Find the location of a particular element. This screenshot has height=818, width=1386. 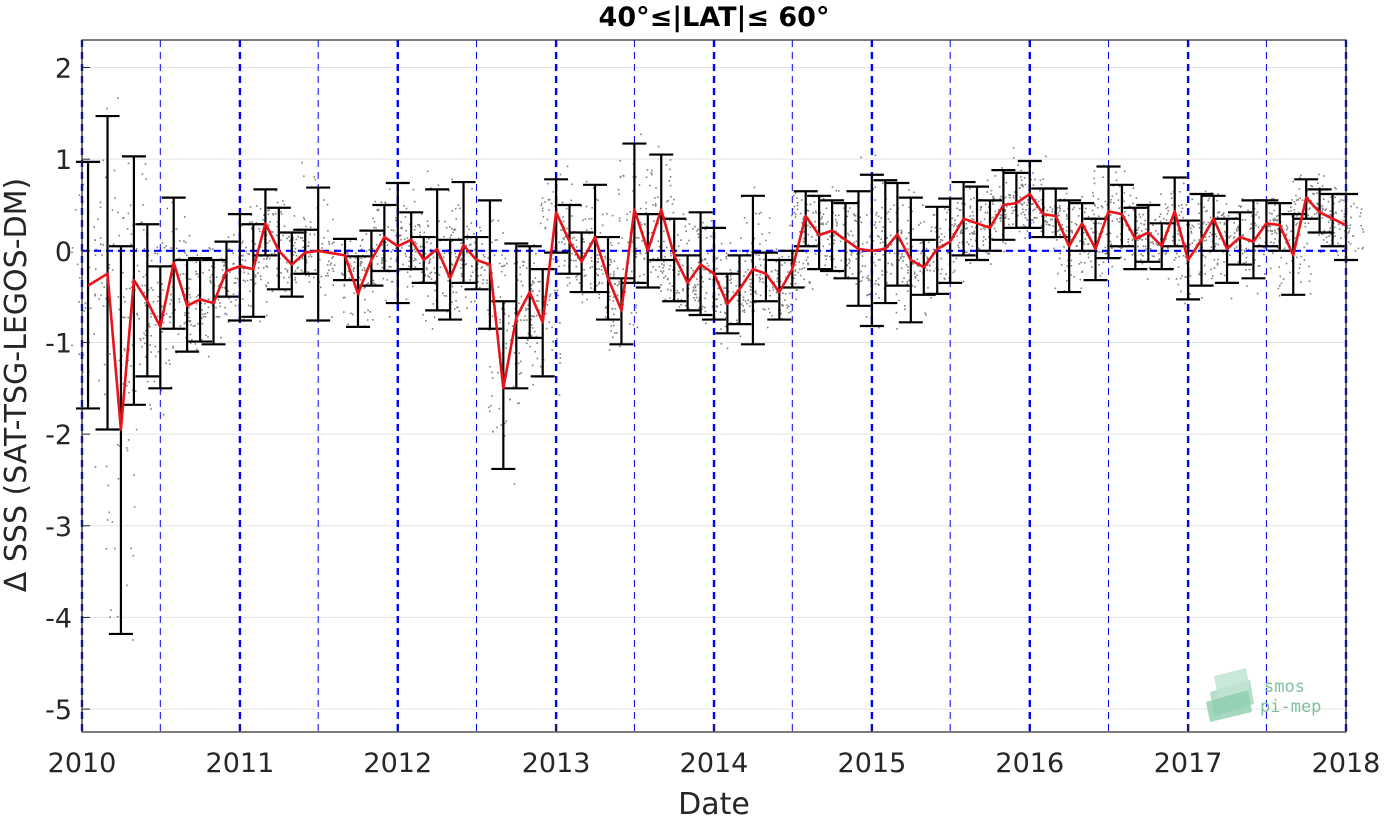

smos-pi-mep-logo: smos pi-mep is located at coordinates (1263, 695).